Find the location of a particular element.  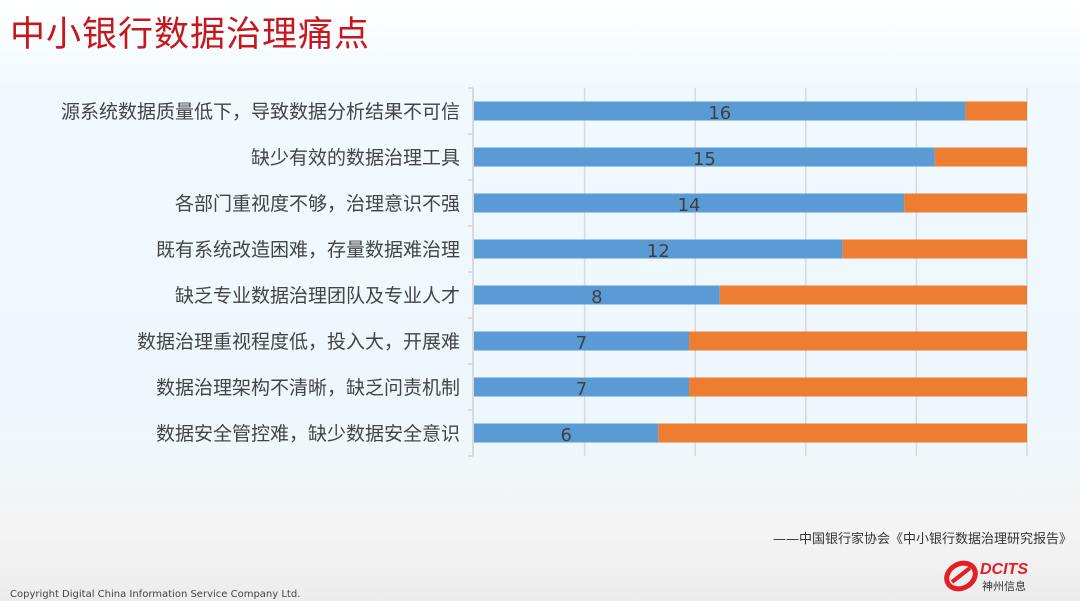

category-label: 各部门重视度不够，治理意识不强 is located at coordinates (317, 204).